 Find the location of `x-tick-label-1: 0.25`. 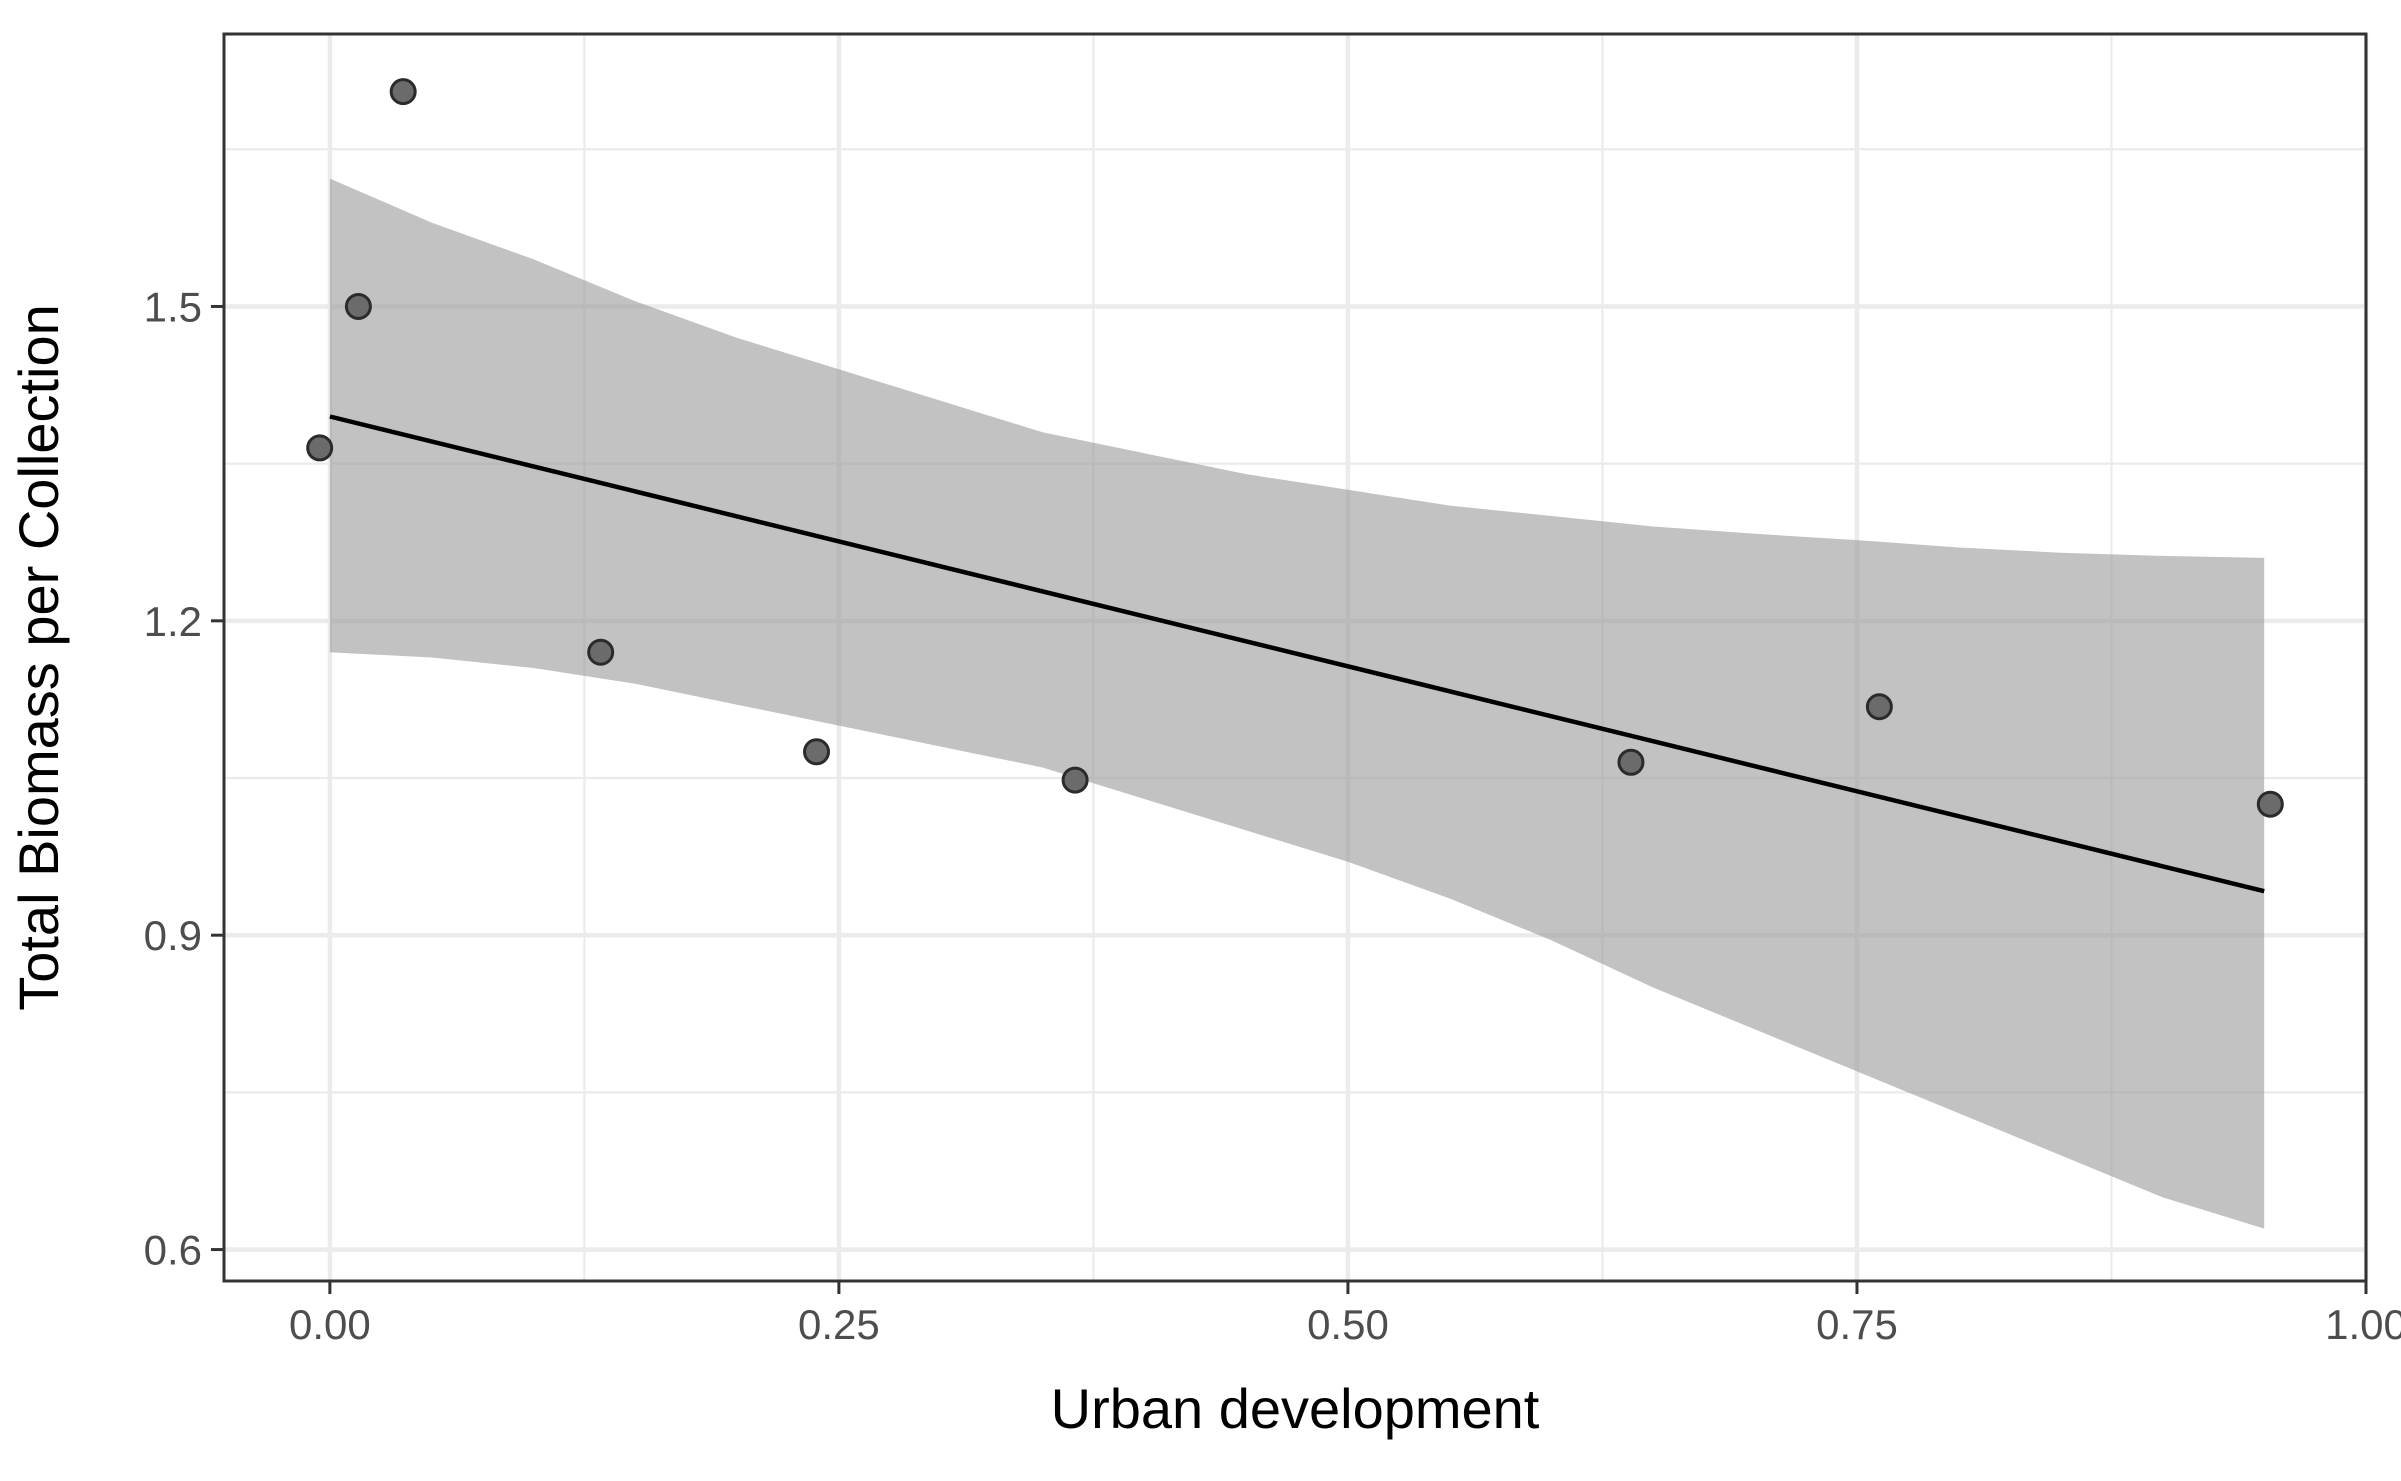

x-tick-label-1: 0.25 is located at coordinates (839, 1324).